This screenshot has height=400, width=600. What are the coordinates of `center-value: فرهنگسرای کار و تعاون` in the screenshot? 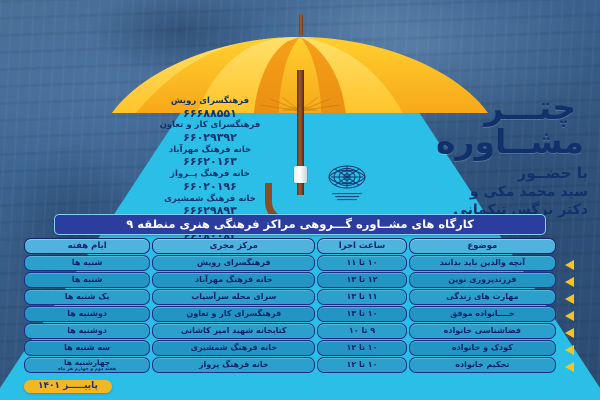 It's located at (234, 314).